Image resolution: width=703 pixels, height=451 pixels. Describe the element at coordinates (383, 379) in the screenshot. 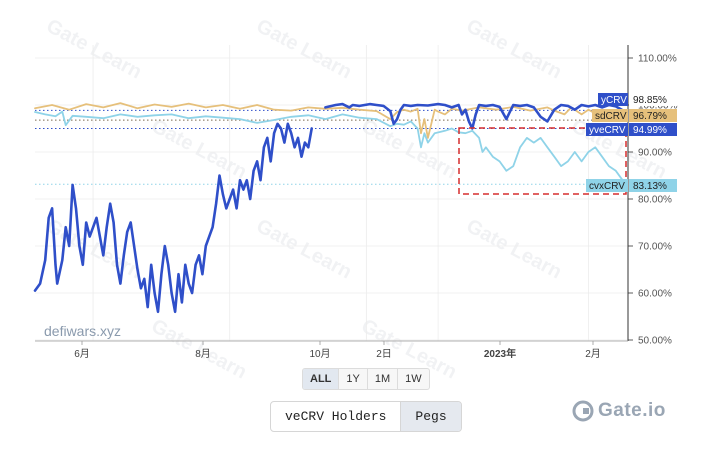

I see `range-1m-button: 1M` at that location.